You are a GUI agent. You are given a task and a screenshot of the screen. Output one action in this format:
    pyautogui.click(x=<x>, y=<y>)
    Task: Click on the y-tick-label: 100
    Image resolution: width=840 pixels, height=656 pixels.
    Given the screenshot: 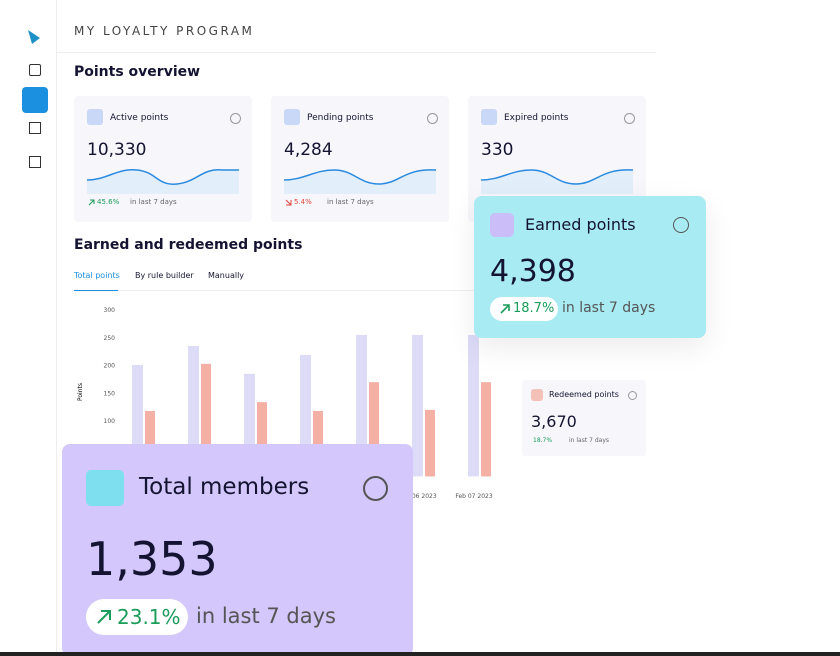 What is the action you would take?
    pyautogui.click(x=110, y=421)
    